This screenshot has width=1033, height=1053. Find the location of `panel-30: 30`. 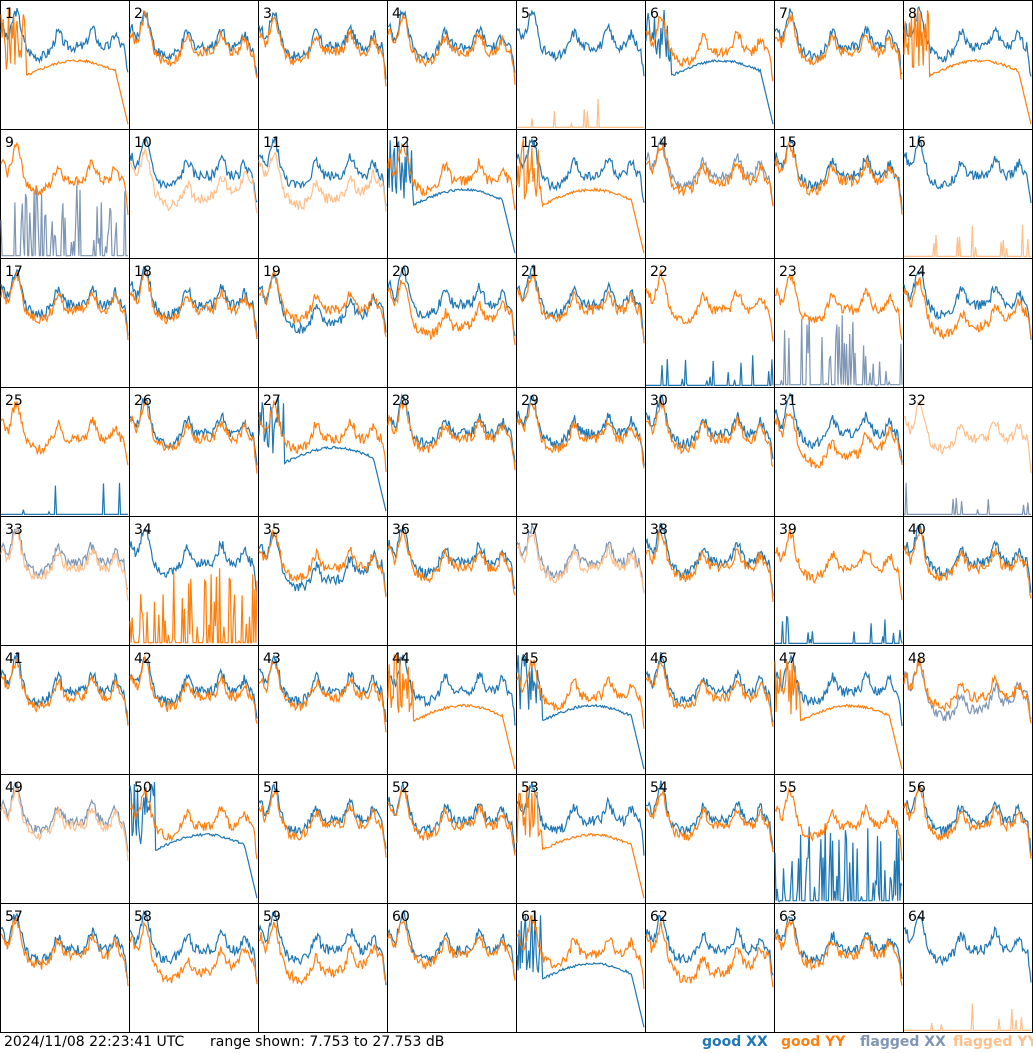

panel-30: 30 is located at coordinates (710, 452).